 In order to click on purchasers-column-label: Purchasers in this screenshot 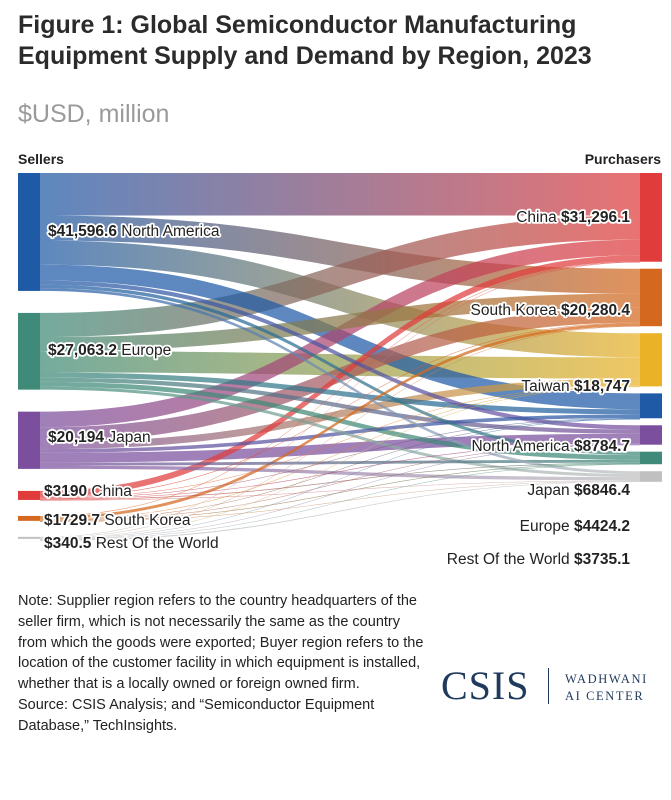, I will do `click(622, 159)`.